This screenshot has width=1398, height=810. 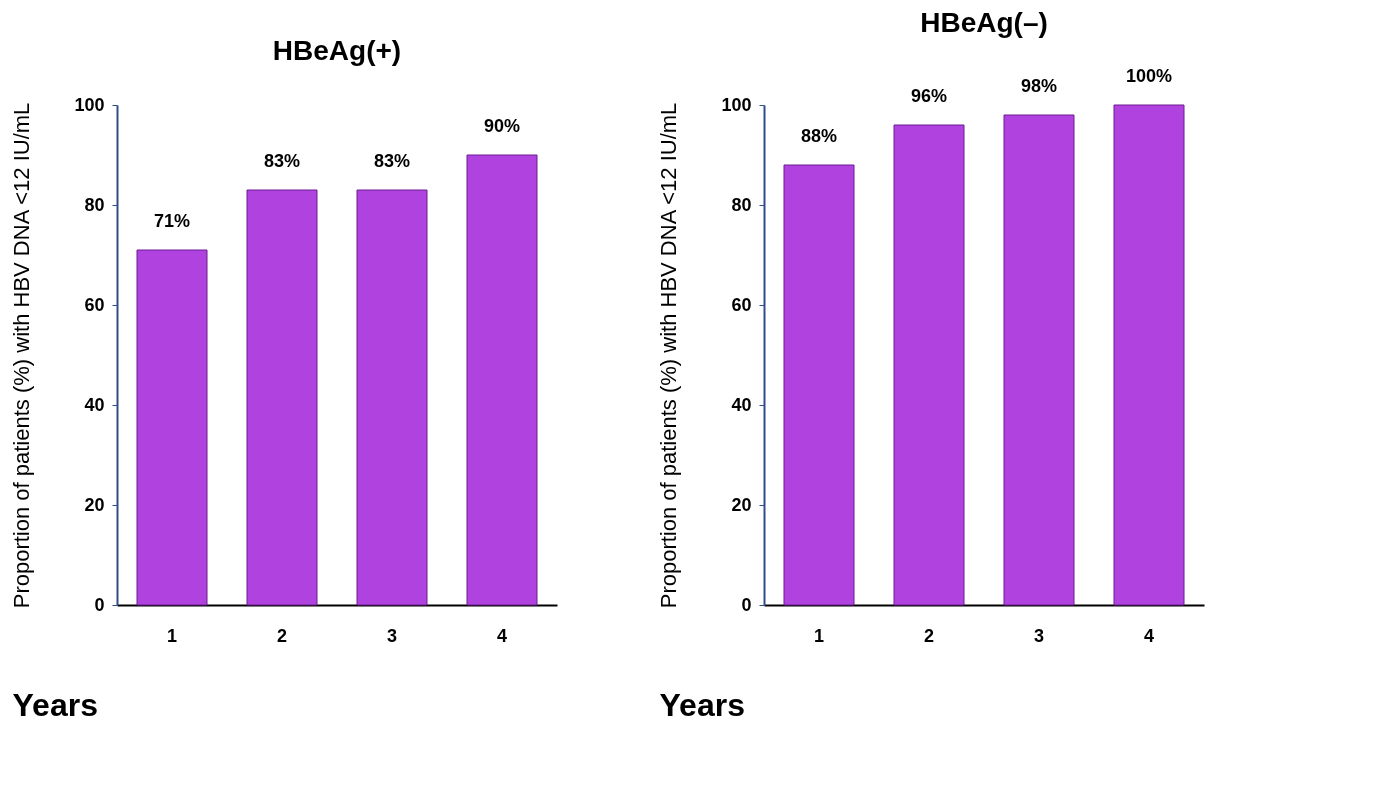 I want to click on chart-title: HBeAg(–), so click(x=984, y=22).